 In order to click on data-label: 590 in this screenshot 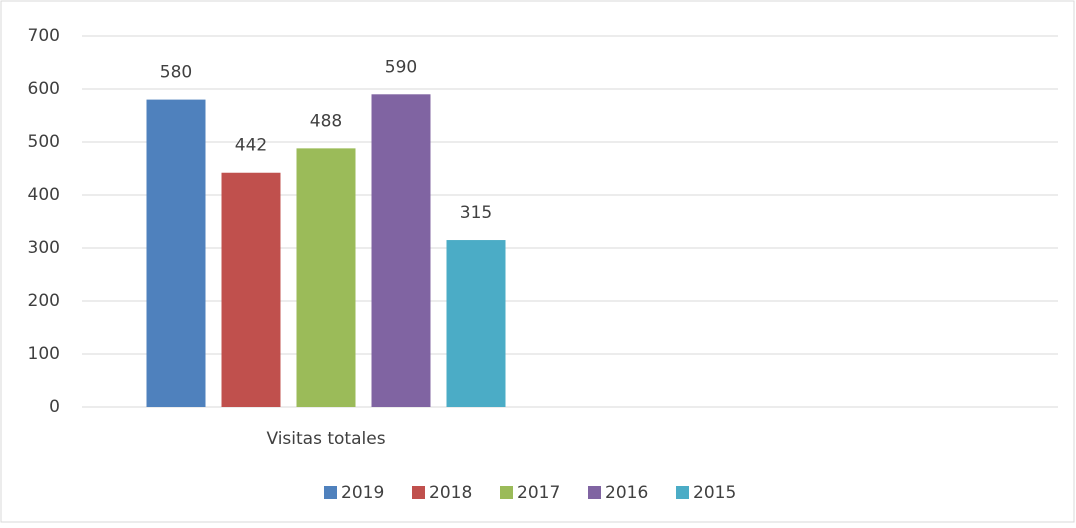, I will do `click(401, 67)`.